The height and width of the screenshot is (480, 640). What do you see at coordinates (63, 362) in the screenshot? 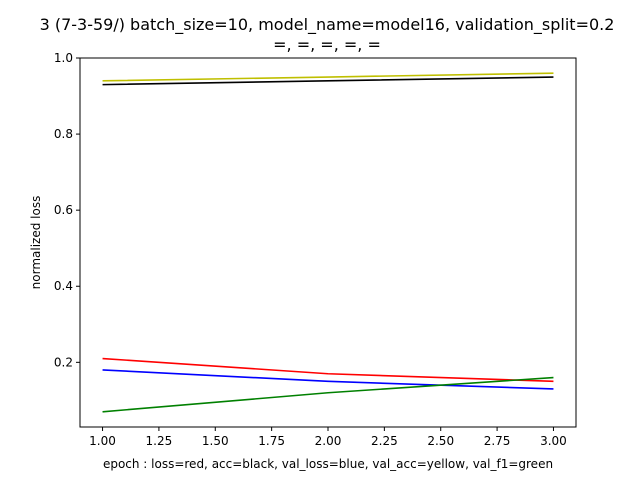
I see `y-tick-label: 0.2` at bounding box center [63, 362].